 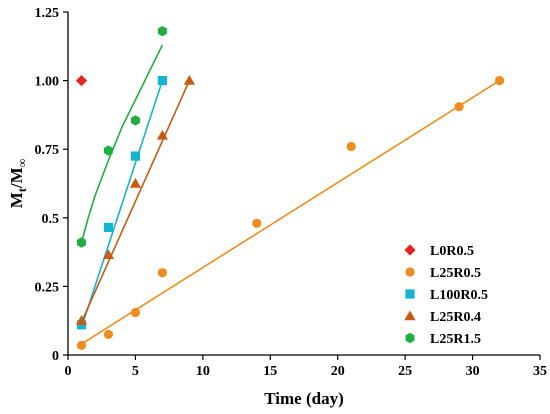 What do you see at coordinates (22, 190) in the screenshot?
I see `y-axis-title-sub-t: t` at bounding box center [22, 190].